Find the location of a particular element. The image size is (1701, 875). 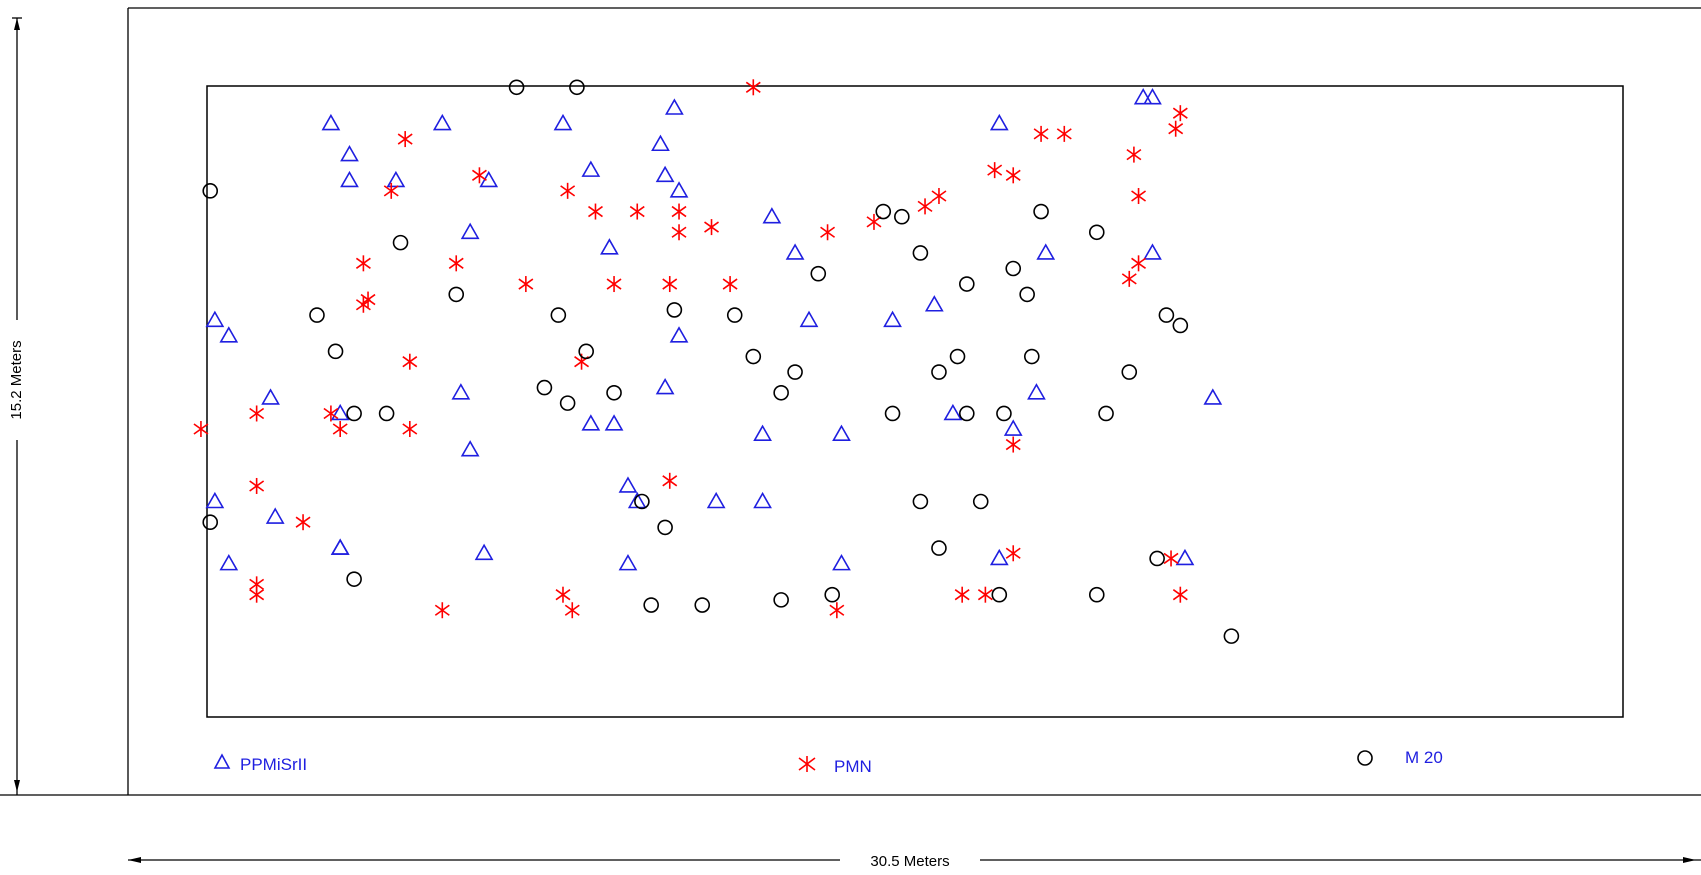

legend-triangle-label: PPMiSrII is located at coordinates (273, 764).